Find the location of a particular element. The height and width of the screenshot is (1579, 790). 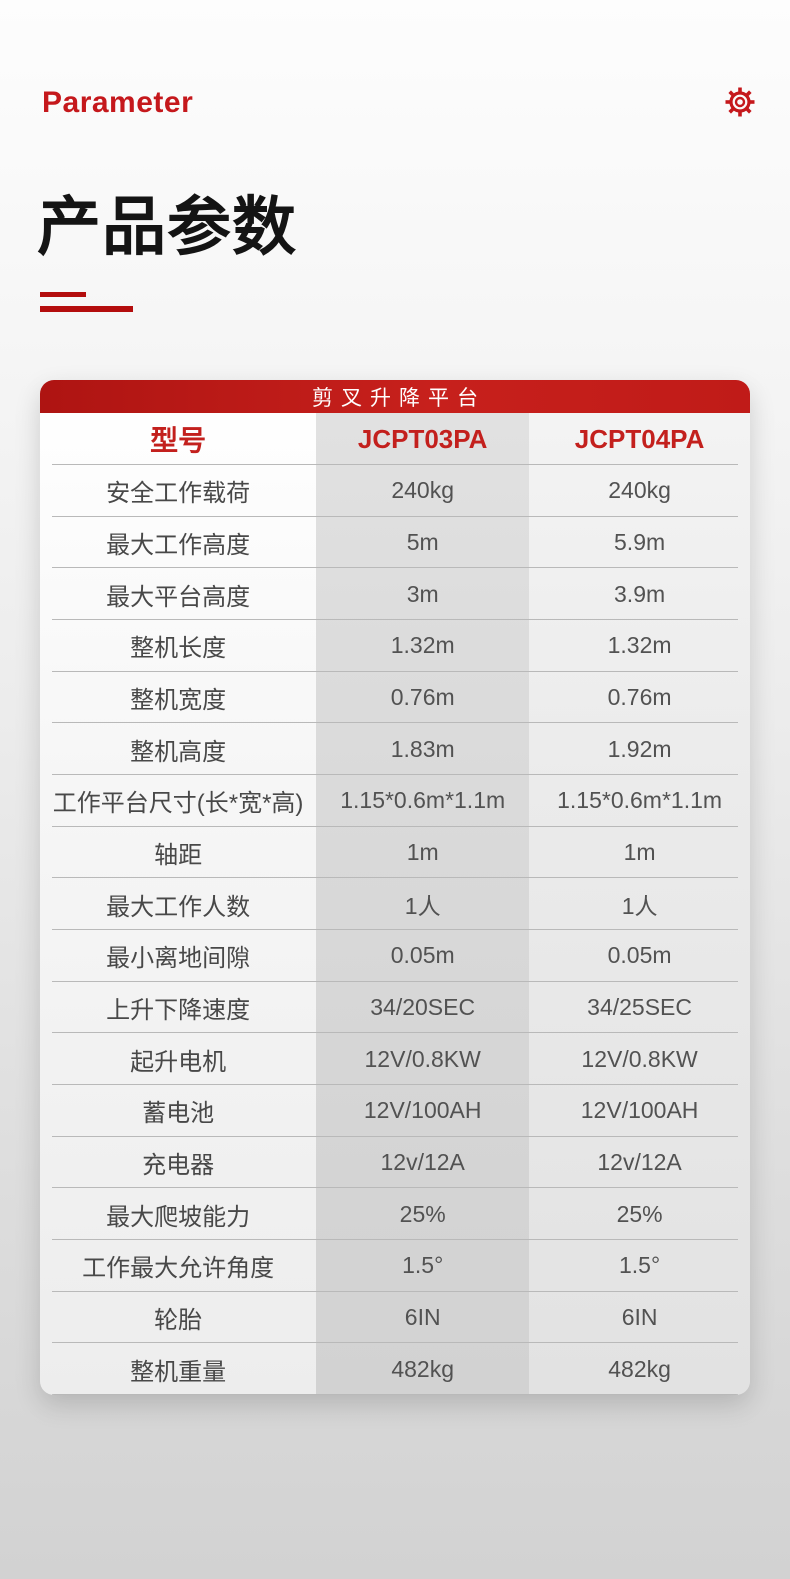

title-accent-dash-short is located at coordinates (63, 294).